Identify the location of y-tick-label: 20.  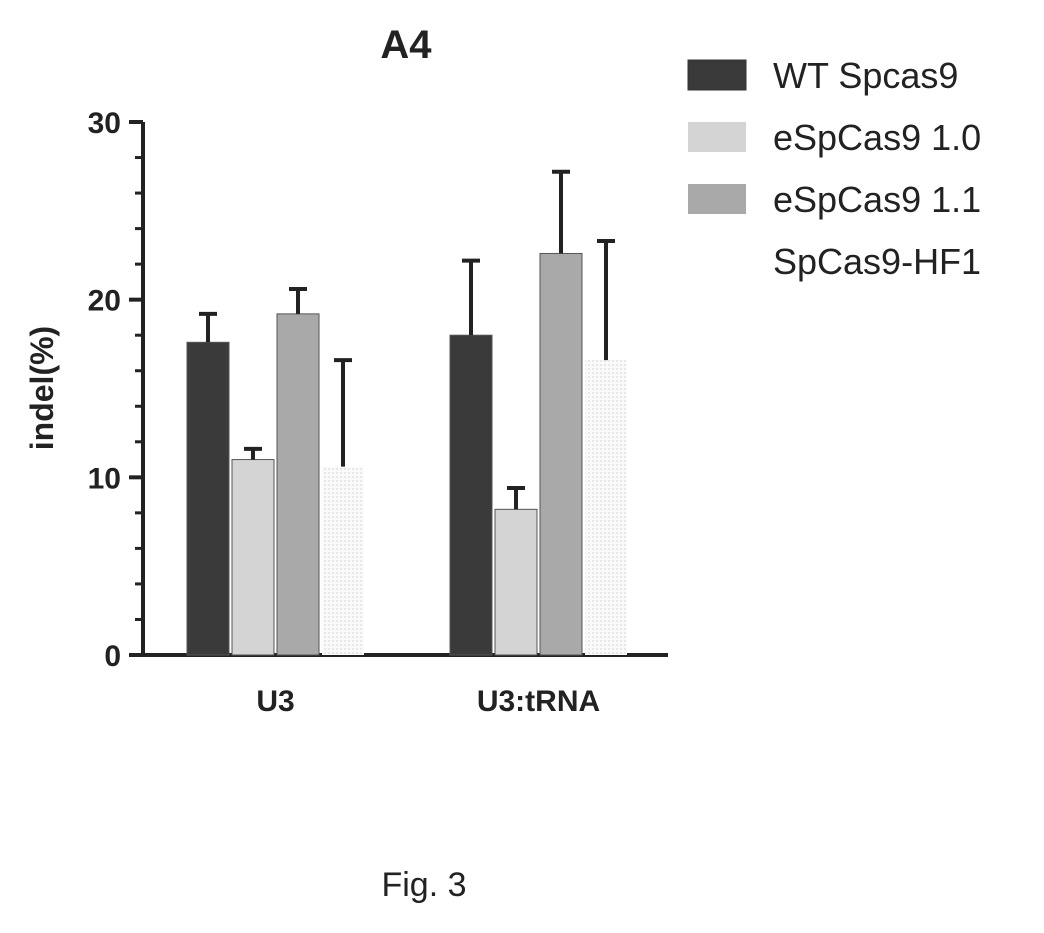
(104, 301).